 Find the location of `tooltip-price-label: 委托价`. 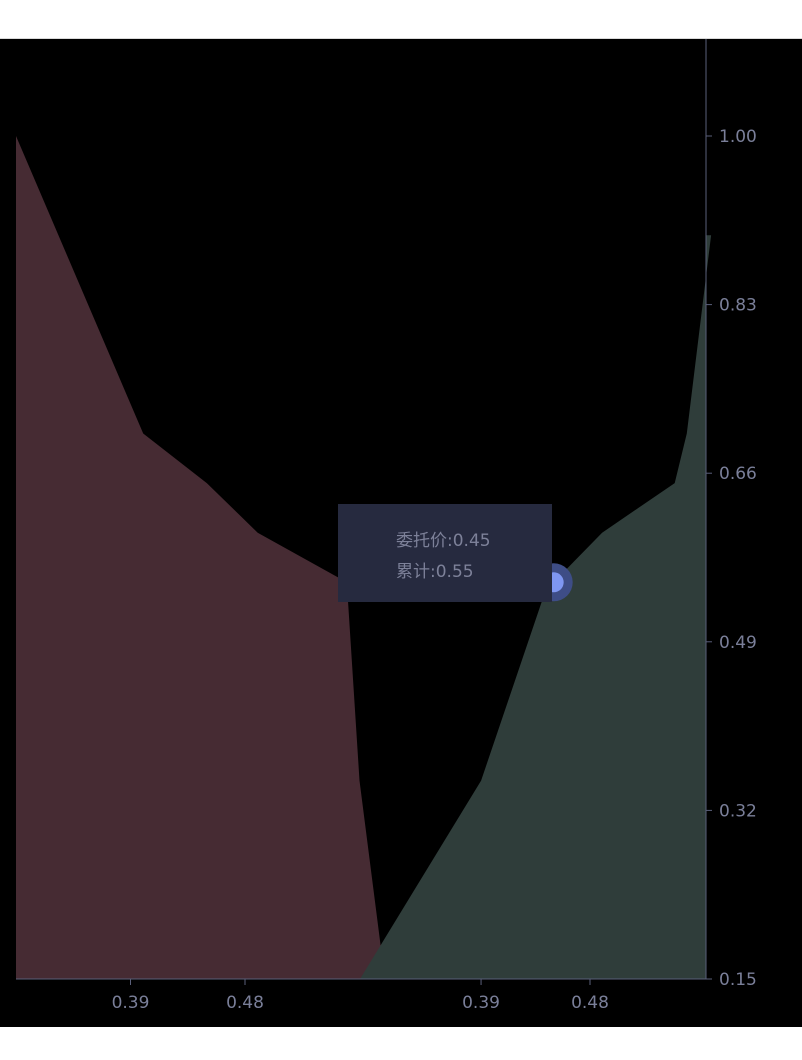

tooltip-price-label: 委托价 is located at coordinates (421, 541).